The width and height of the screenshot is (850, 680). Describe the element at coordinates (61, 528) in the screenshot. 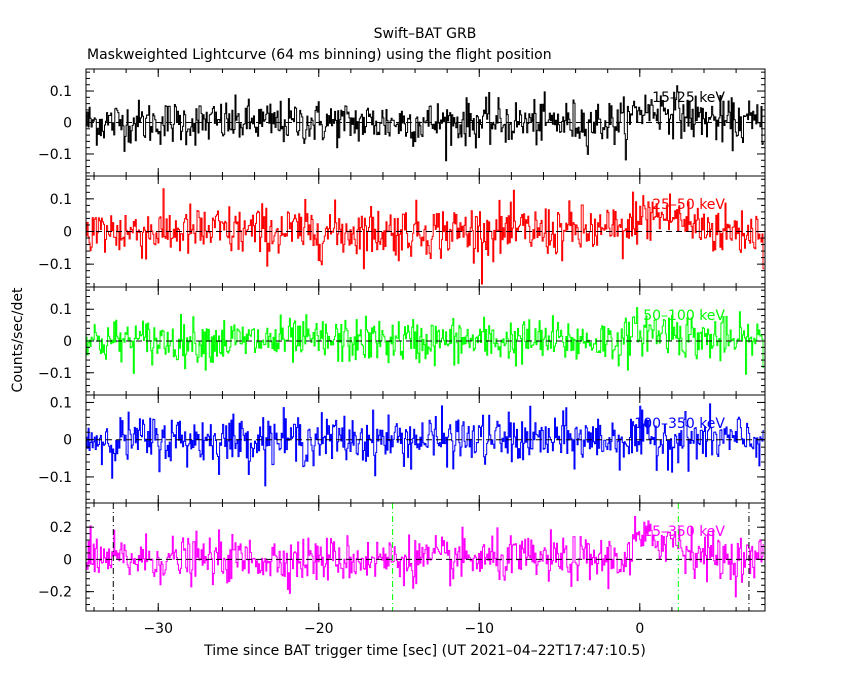

I see `y-tick-label: 0.2` at that location.